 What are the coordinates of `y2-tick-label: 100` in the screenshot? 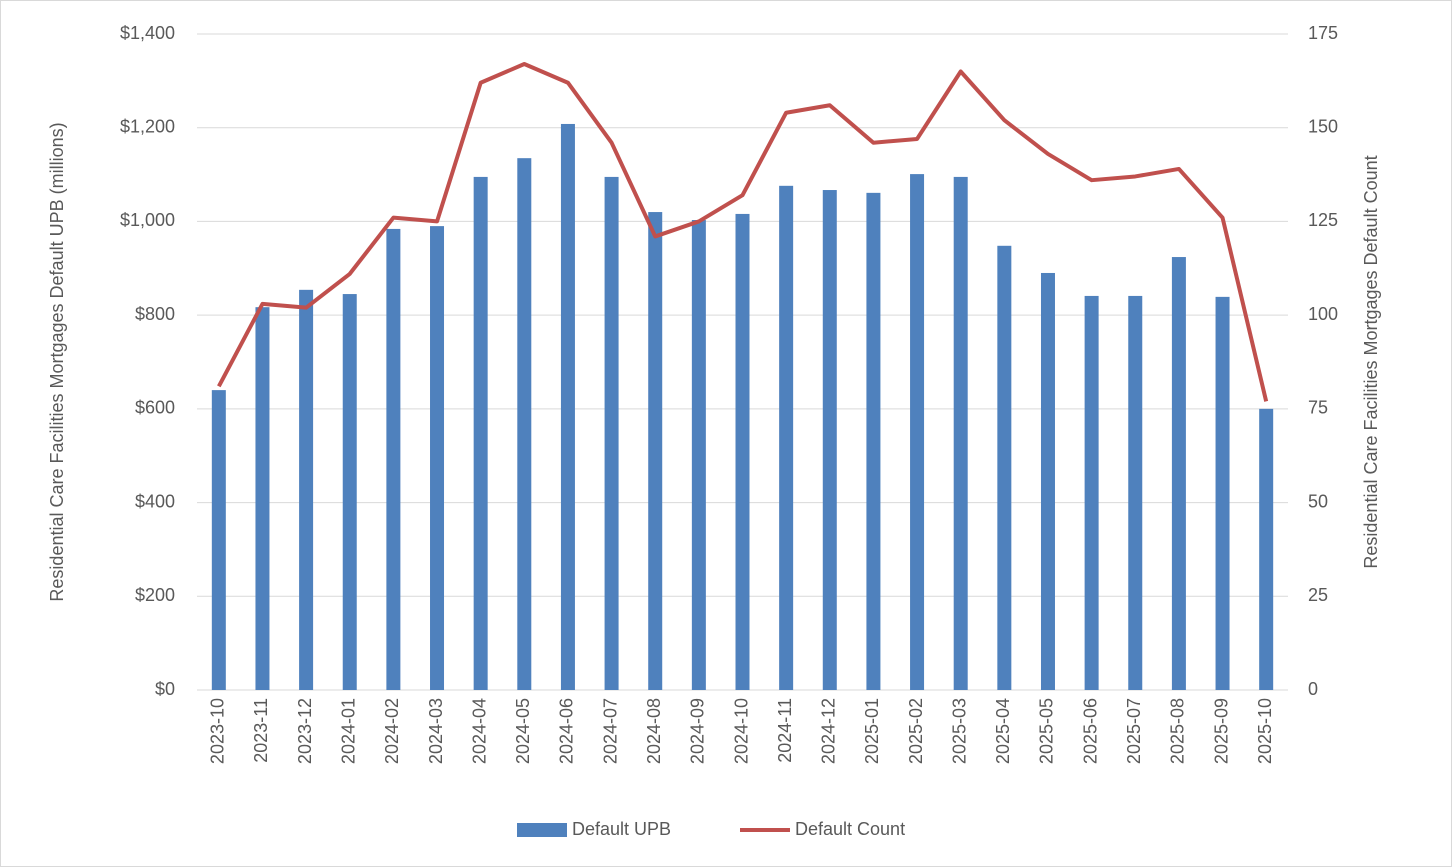 It's located at (1323, 314).